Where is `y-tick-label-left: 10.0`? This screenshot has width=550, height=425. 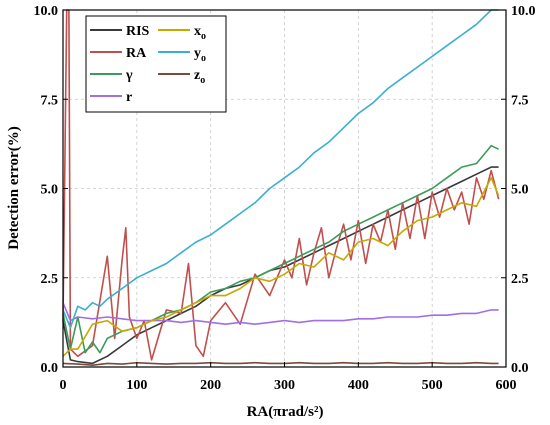 y-tick-label-left: 10.0 is located at coordinates (46, 11).